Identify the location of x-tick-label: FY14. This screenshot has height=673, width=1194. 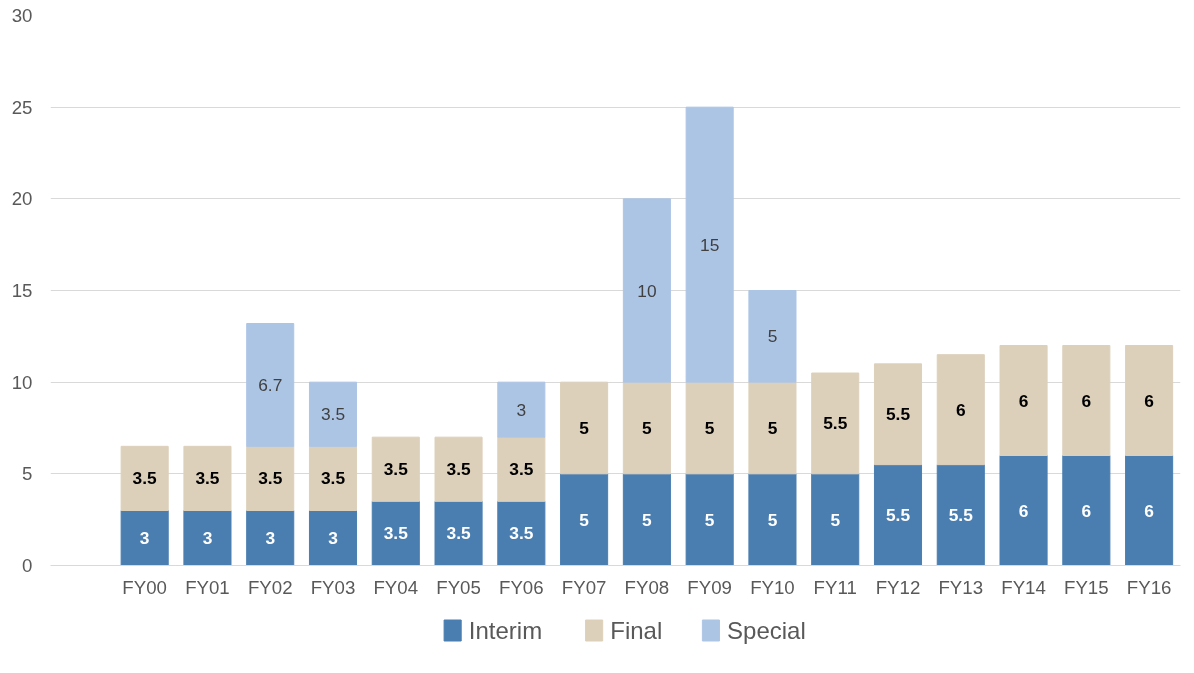
(1023, 587).